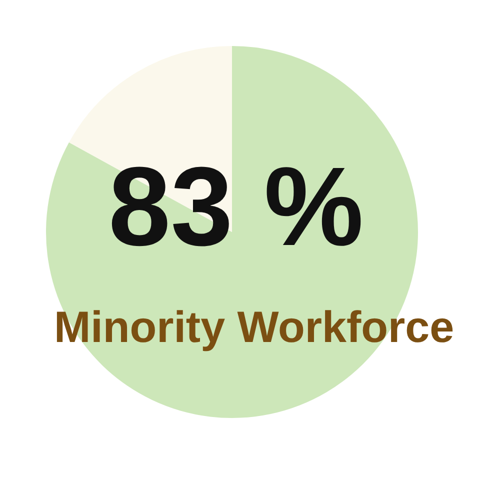 The width and height of the screenshot is (504, 504). Describe the element at coordinates (236, 206) in the screenshot. I see `data-label: 83 %` at that location.